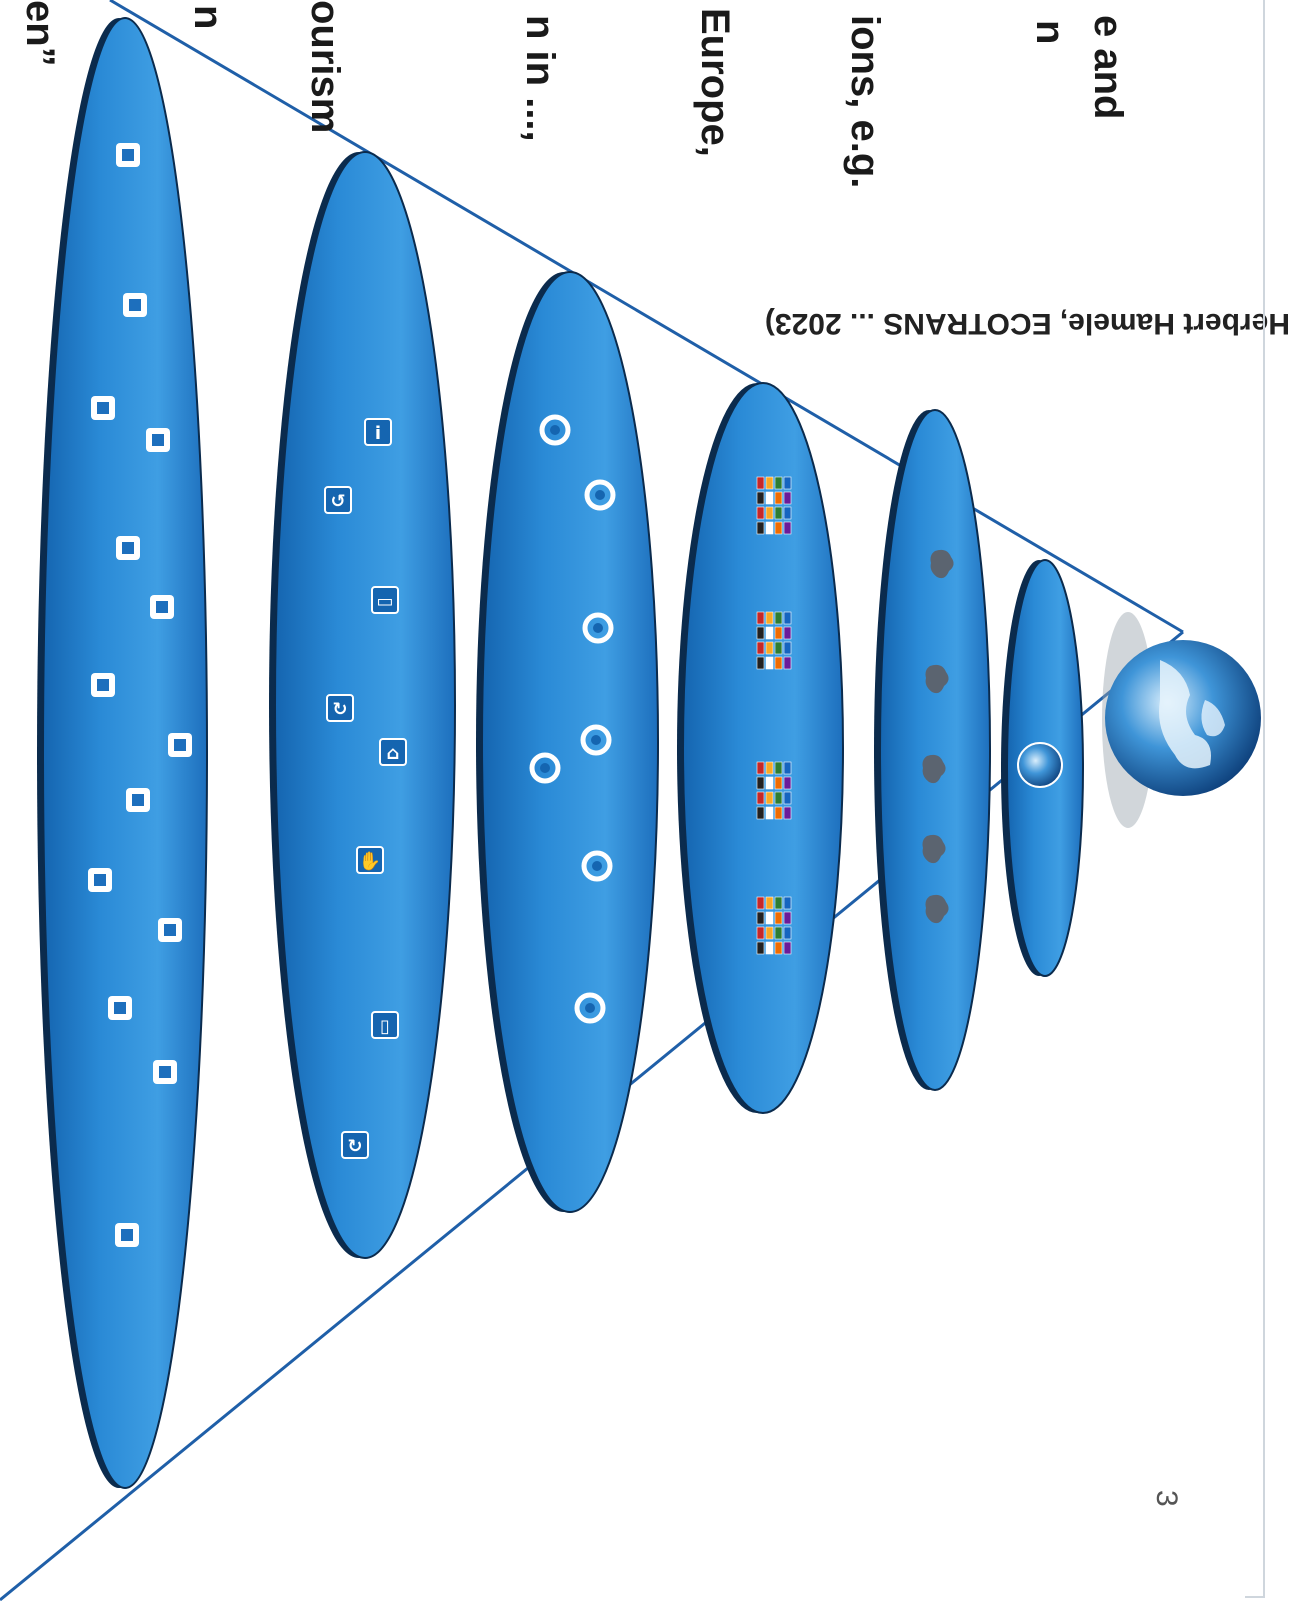 The width and height of the screenshot is (1289, 1612). I want to click on globe-layer, so click(1181, 720).